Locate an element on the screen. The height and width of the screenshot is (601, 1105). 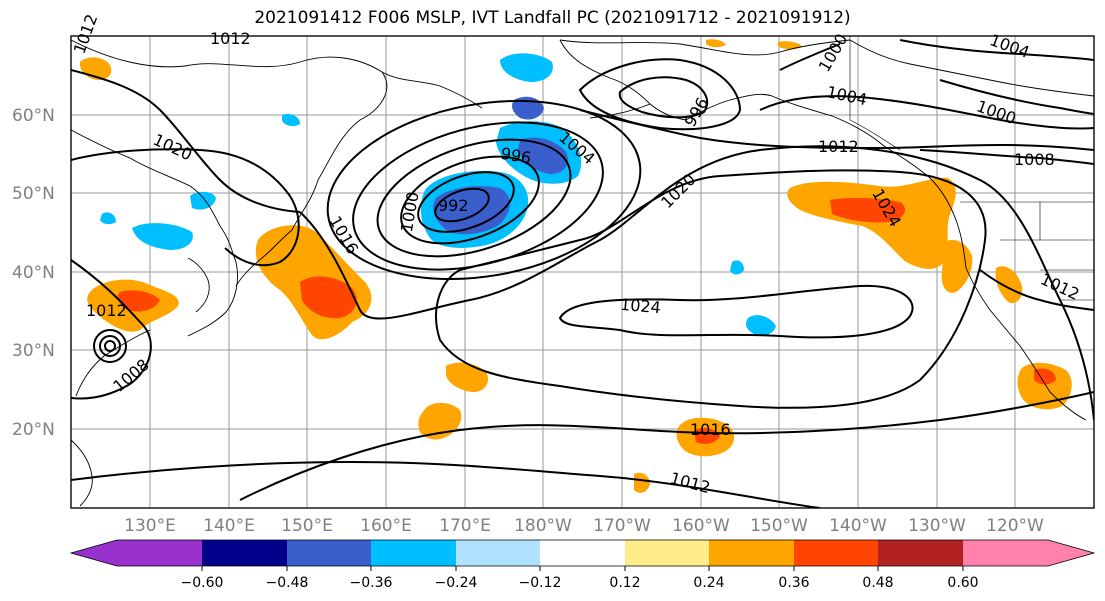
colorbar-extend-low is located at coordinates (94, 553).